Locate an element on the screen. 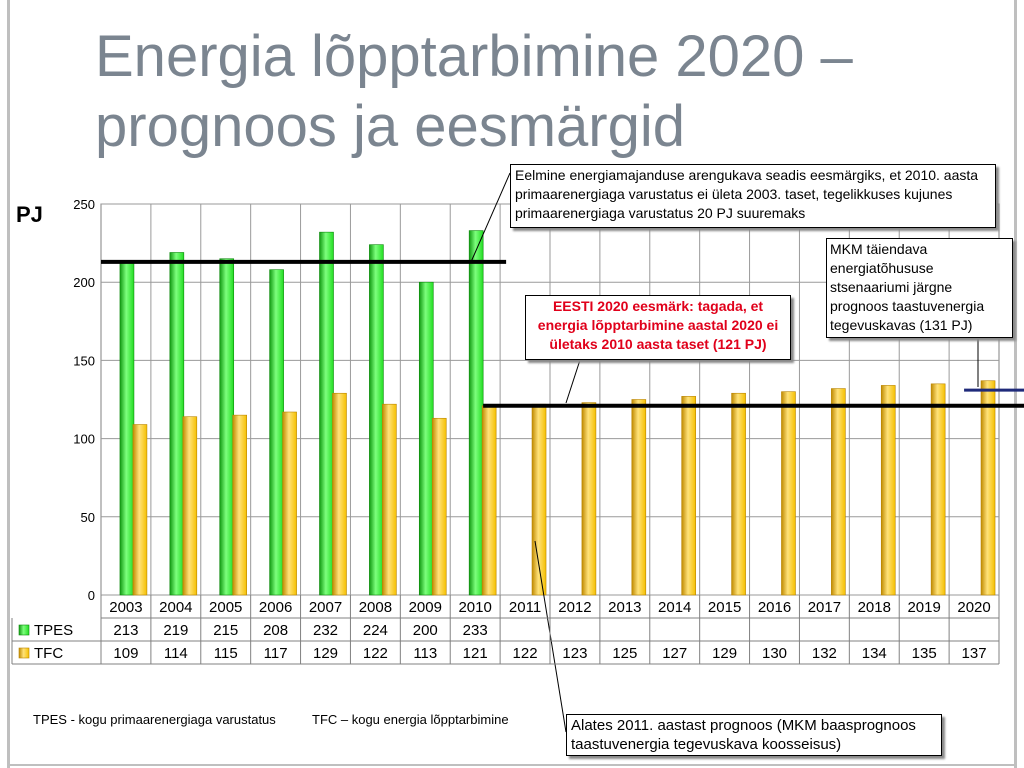  x-tick-label: 2013 is located at coordinates (624, 607).